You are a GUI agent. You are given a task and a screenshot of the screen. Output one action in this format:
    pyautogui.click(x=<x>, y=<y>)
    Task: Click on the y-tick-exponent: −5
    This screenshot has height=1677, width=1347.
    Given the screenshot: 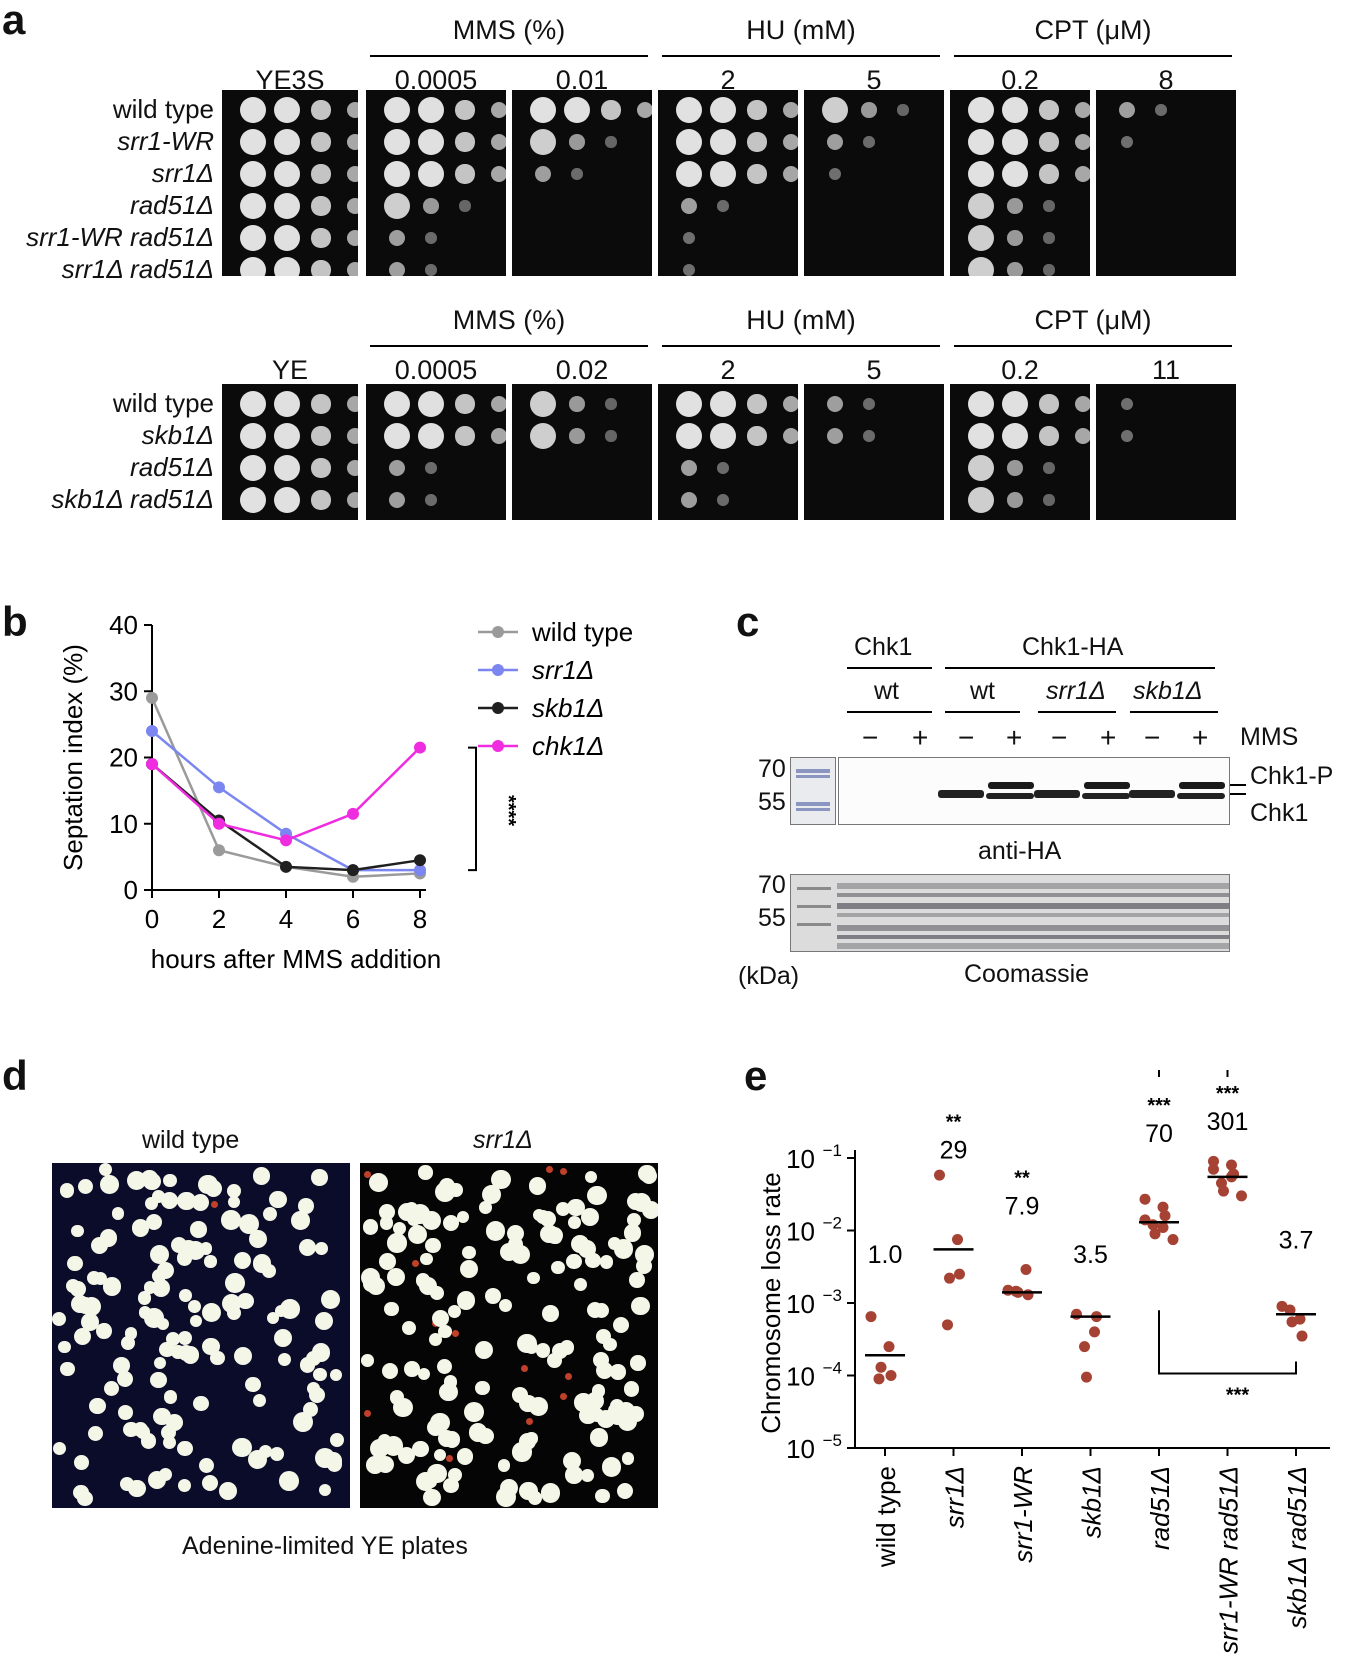 What is the action you would take?
    pyautogui.click(x=832, y=1440)
    